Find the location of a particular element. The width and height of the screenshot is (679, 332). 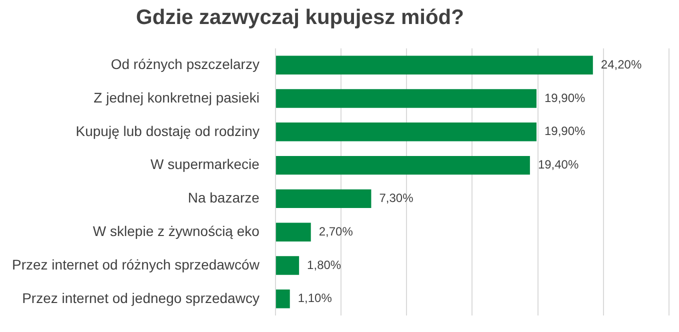

y-tick-label: Kupuję lub dostaję od rodziny is located at coordinates (168, 130).